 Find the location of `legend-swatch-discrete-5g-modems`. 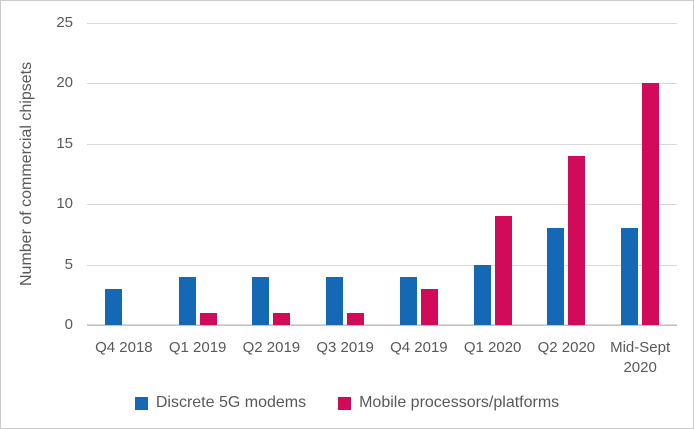

legend-swatch-discrete-5g-modems is located at coordinates (141, 403).